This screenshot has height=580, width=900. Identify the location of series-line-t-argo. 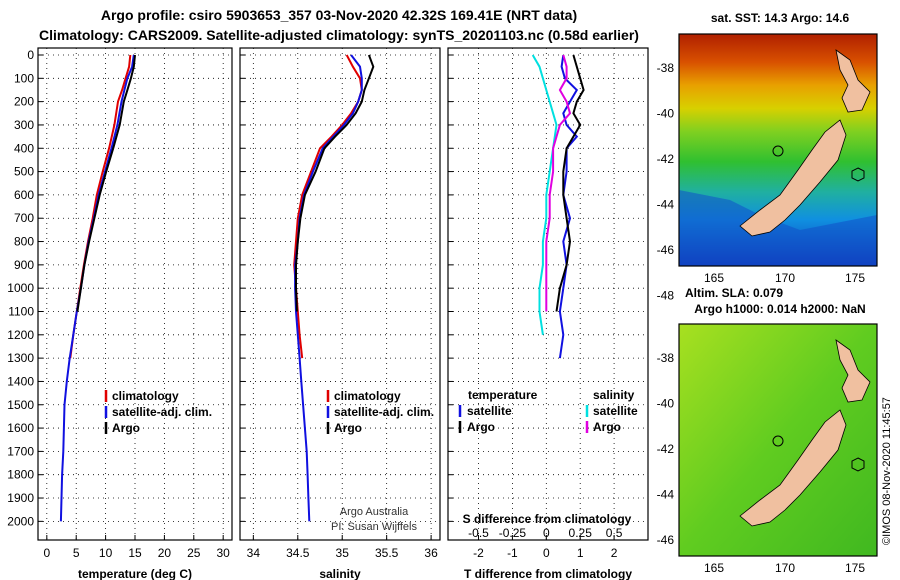
(570, 183).